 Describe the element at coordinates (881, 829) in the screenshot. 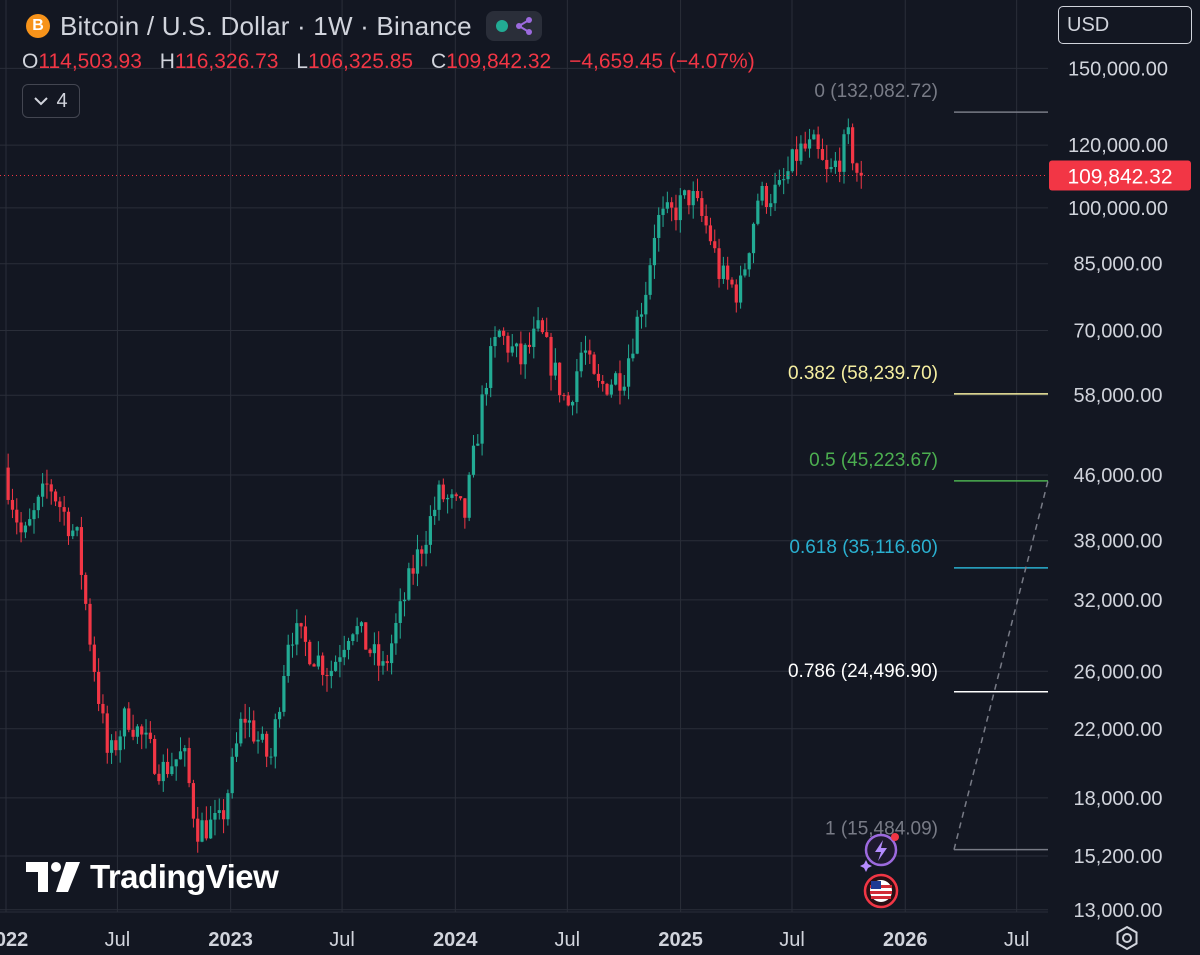

I see `fib-level-label: 1 (15,484.09)` at that location.